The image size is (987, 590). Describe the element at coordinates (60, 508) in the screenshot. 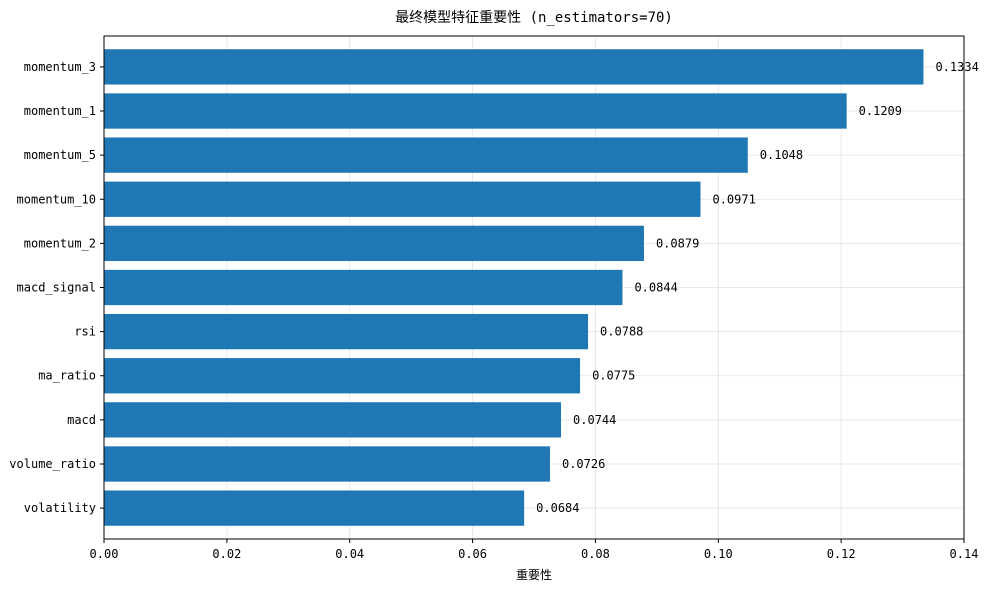

I see `y-tick-label: volatility` at that location.